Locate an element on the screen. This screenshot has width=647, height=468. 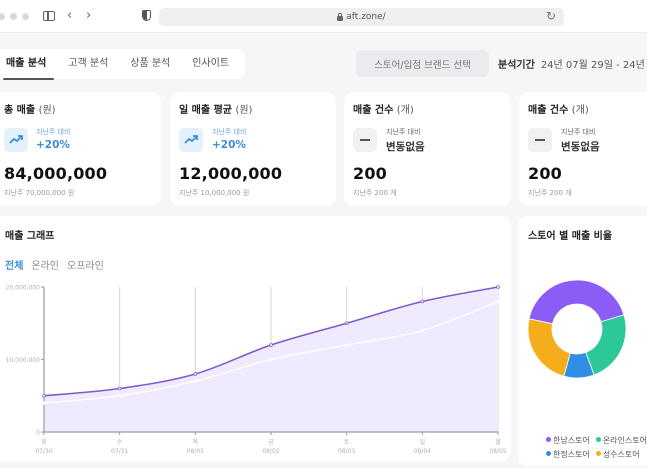
svg-text: 08/01 is located at coordinates (195, 451).